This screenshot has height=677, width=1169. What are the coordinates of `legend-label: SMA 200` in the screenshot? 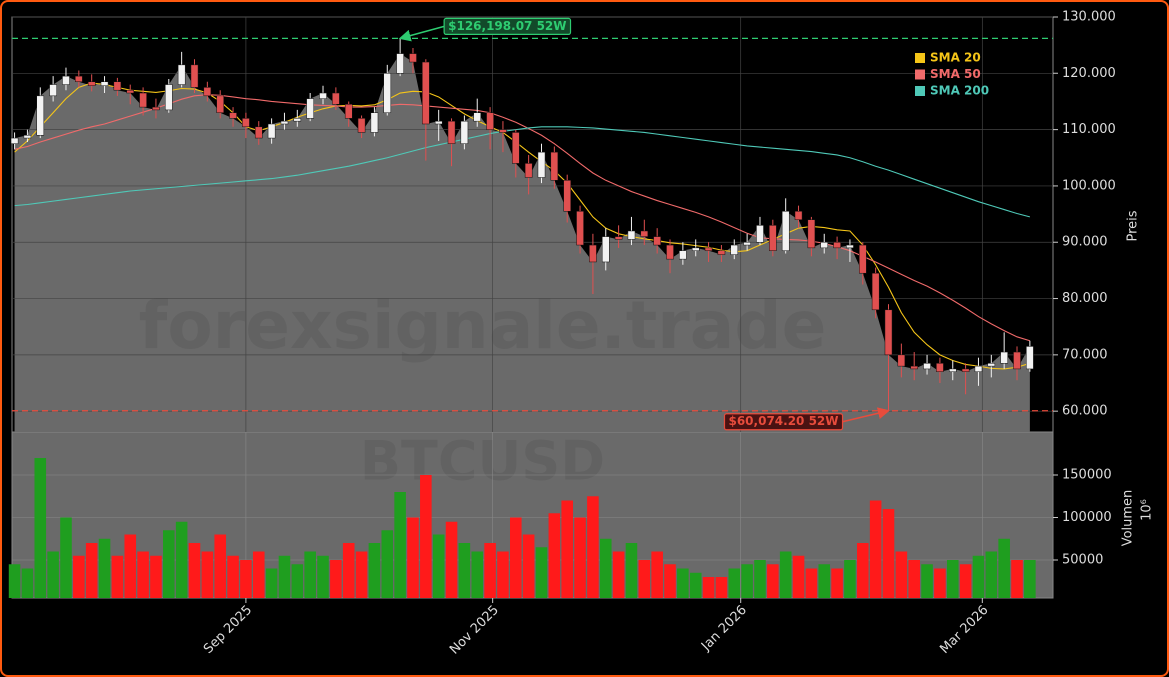 It's located at (959, 91).